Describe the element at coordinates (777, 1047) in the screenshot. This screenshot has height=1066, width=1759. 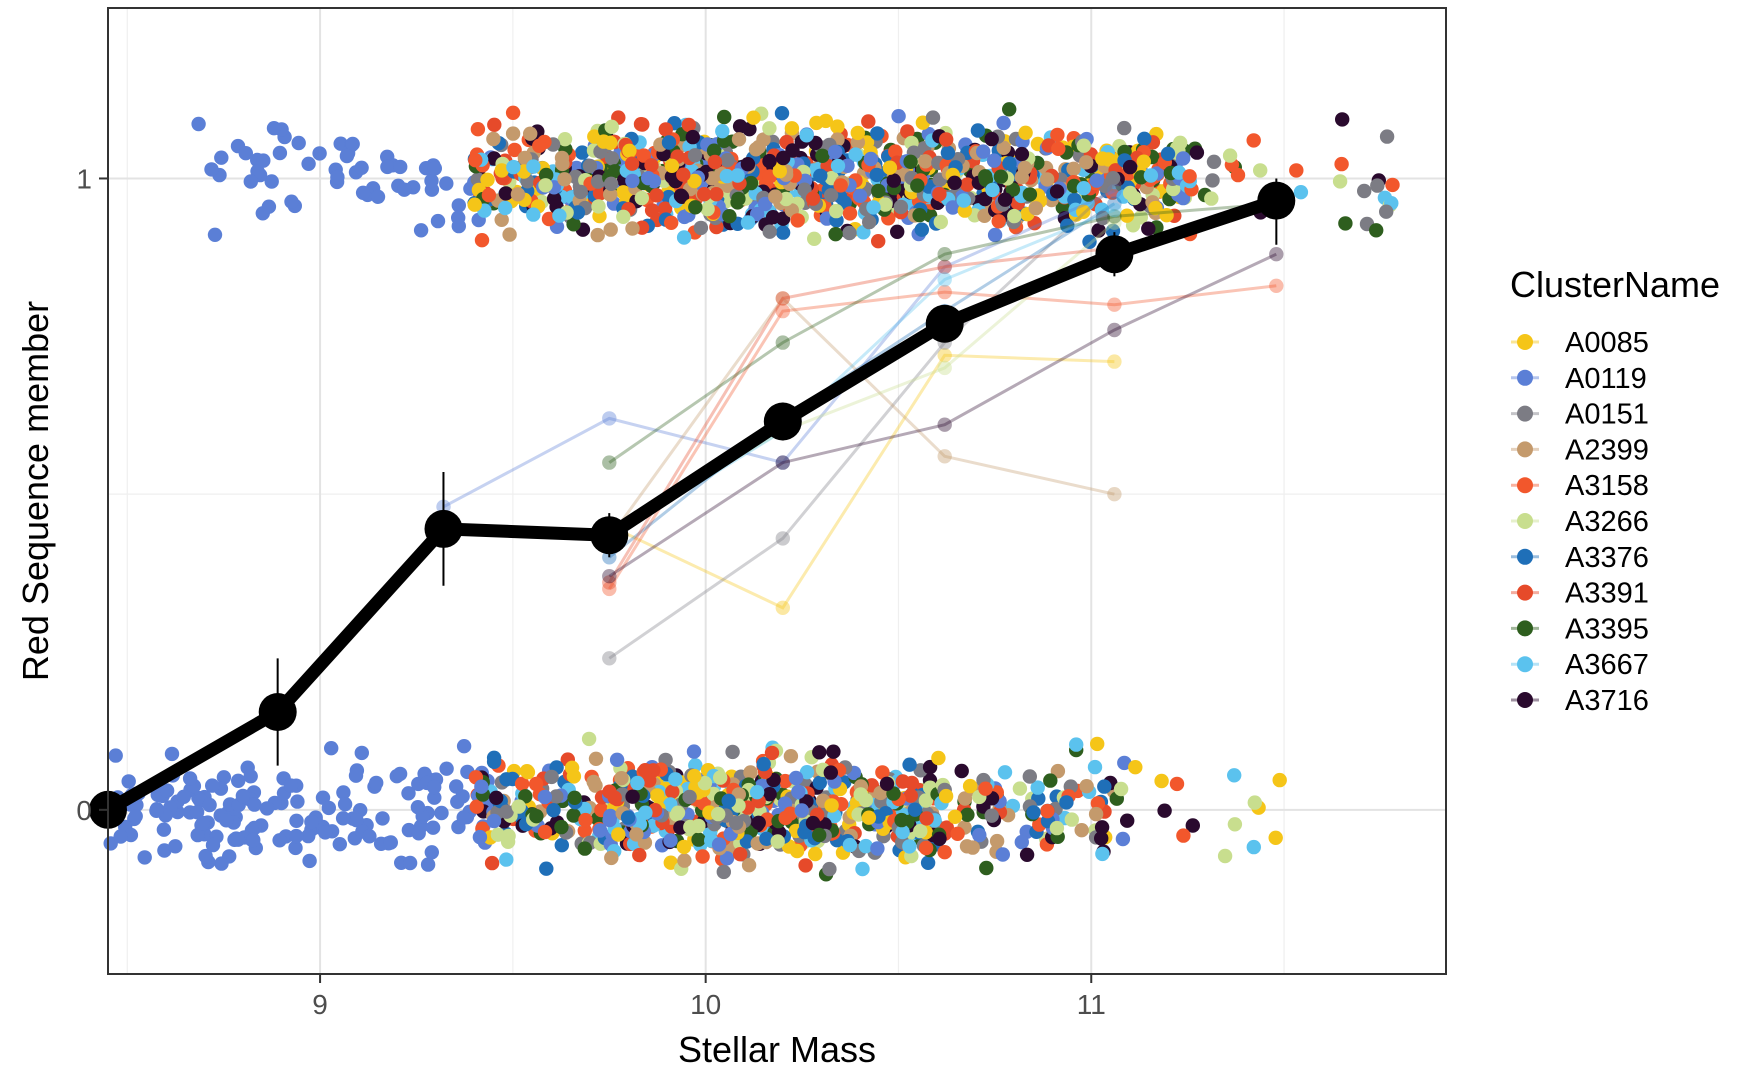
I see `x-axis-title: Stellar Mass` at that location.